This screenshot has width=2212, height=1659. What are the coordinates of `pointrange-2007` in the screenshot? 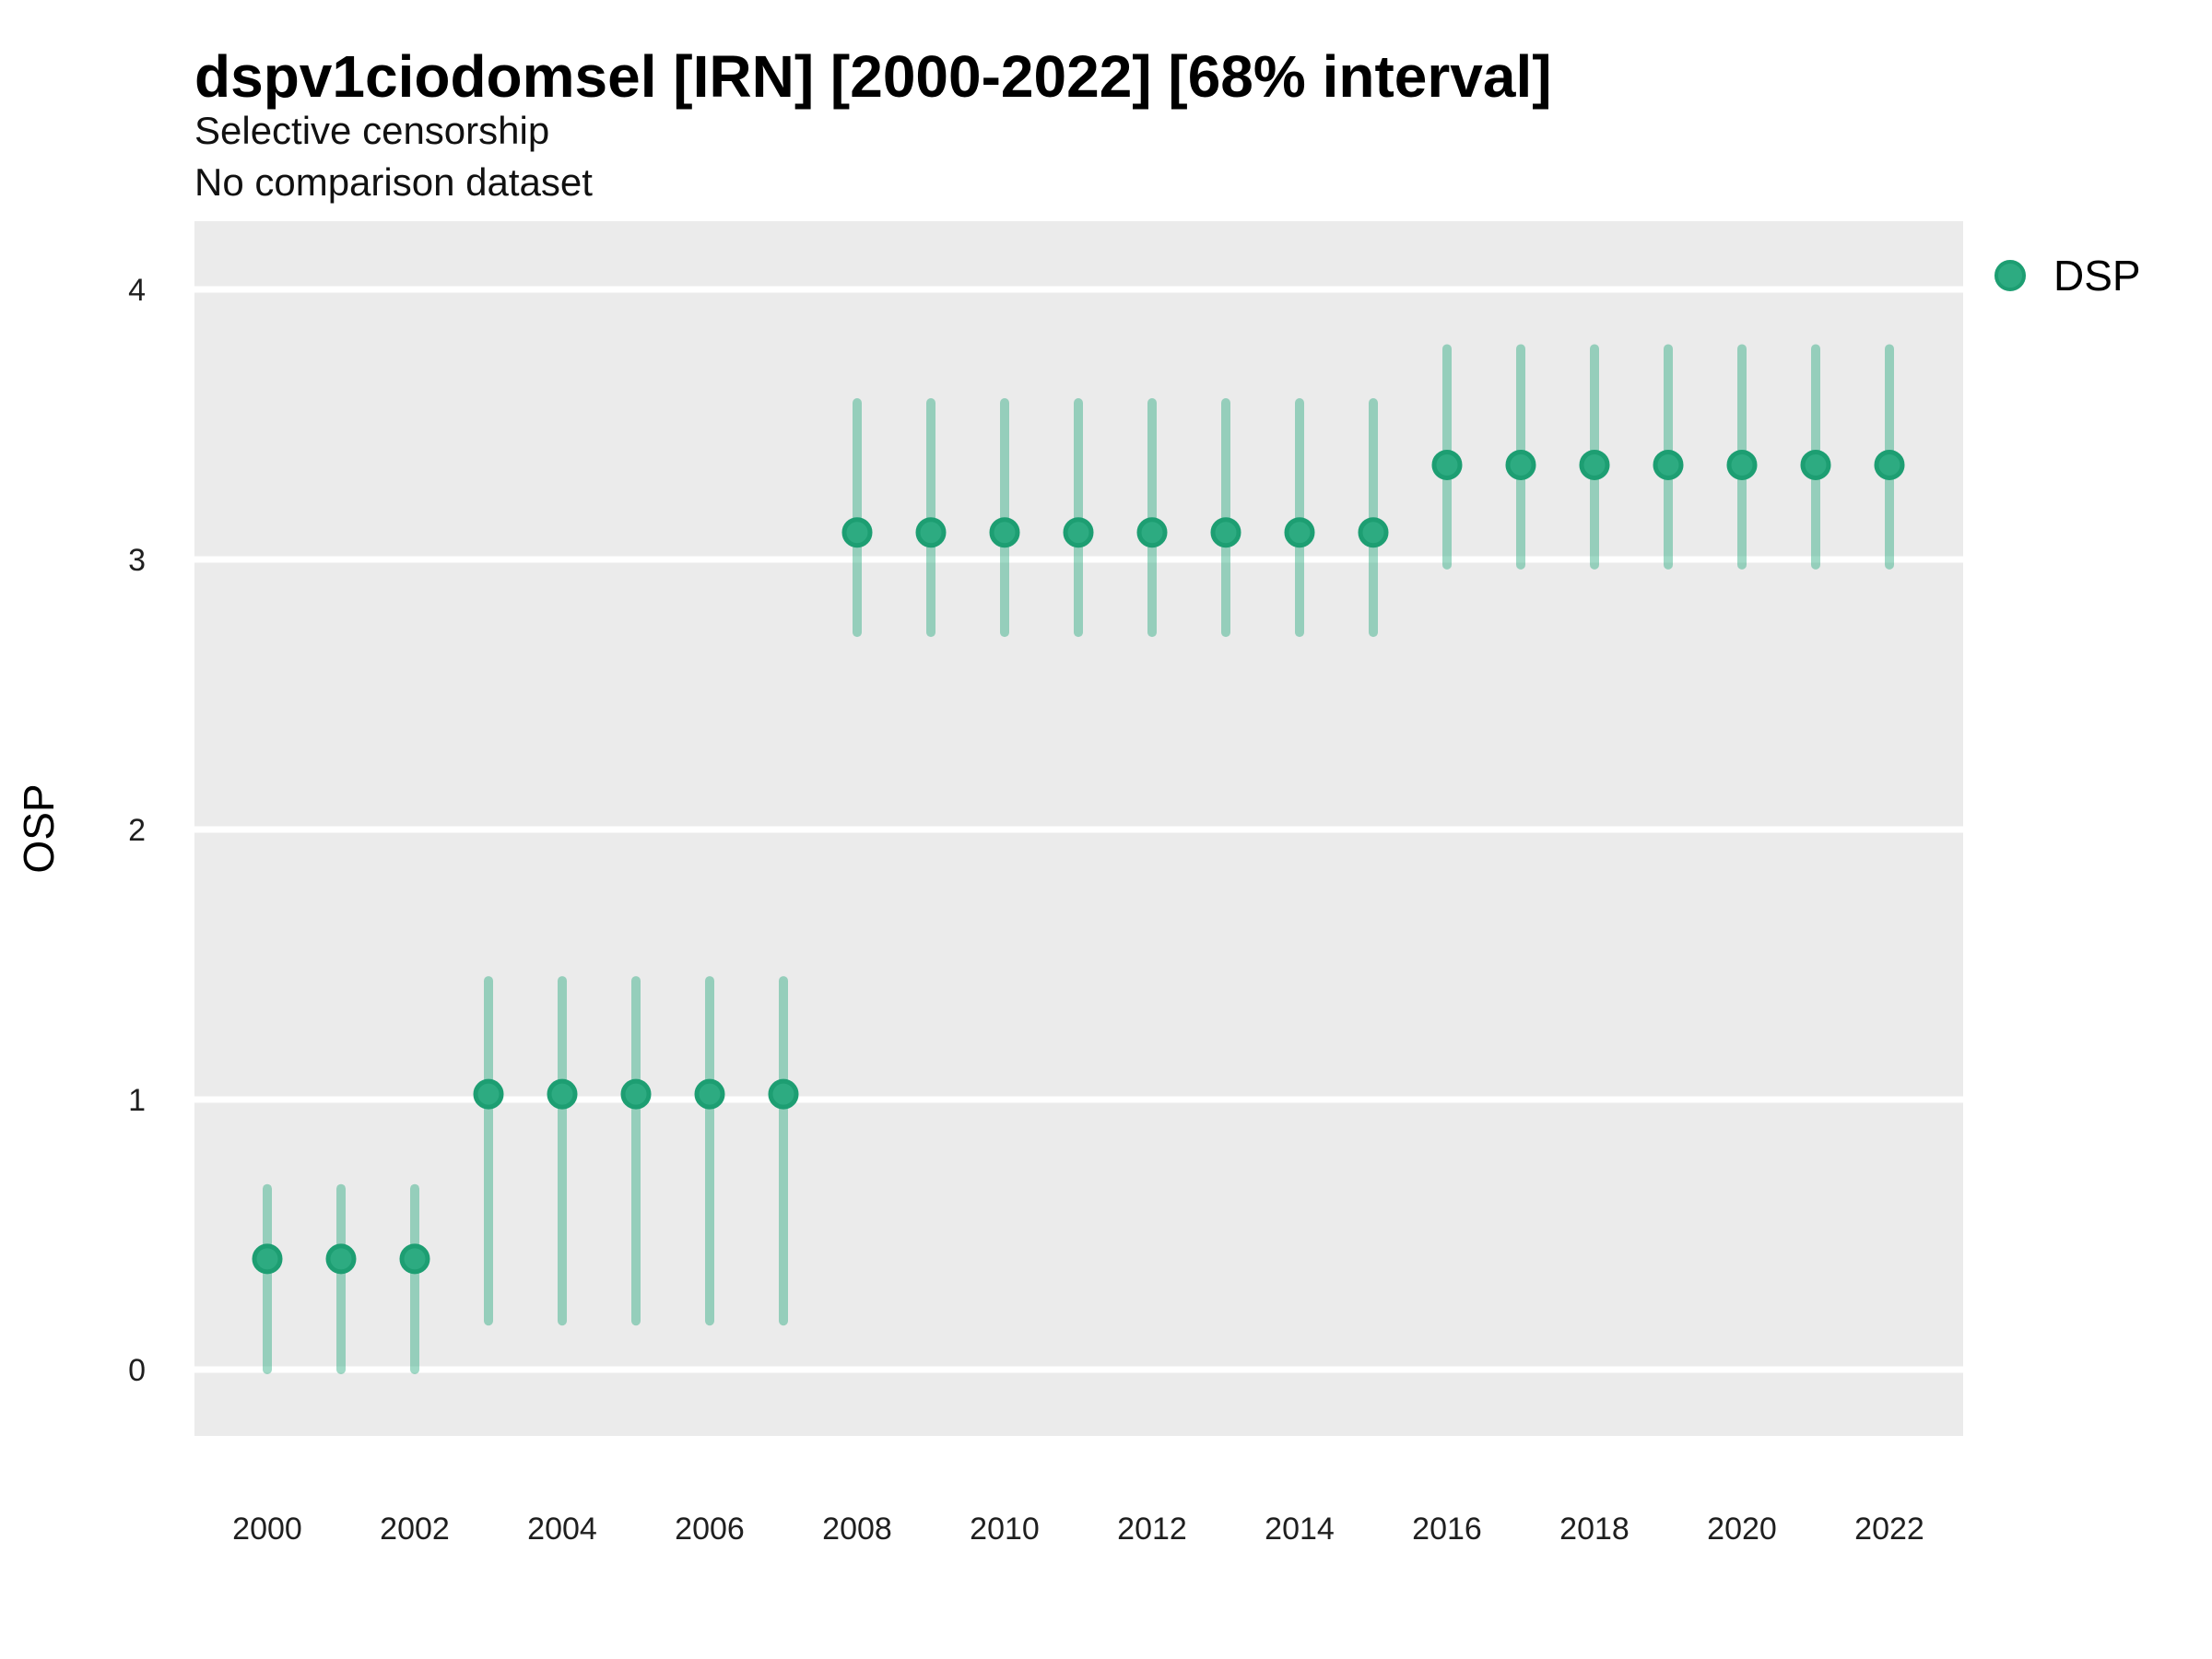 It's located at (783, 1151).